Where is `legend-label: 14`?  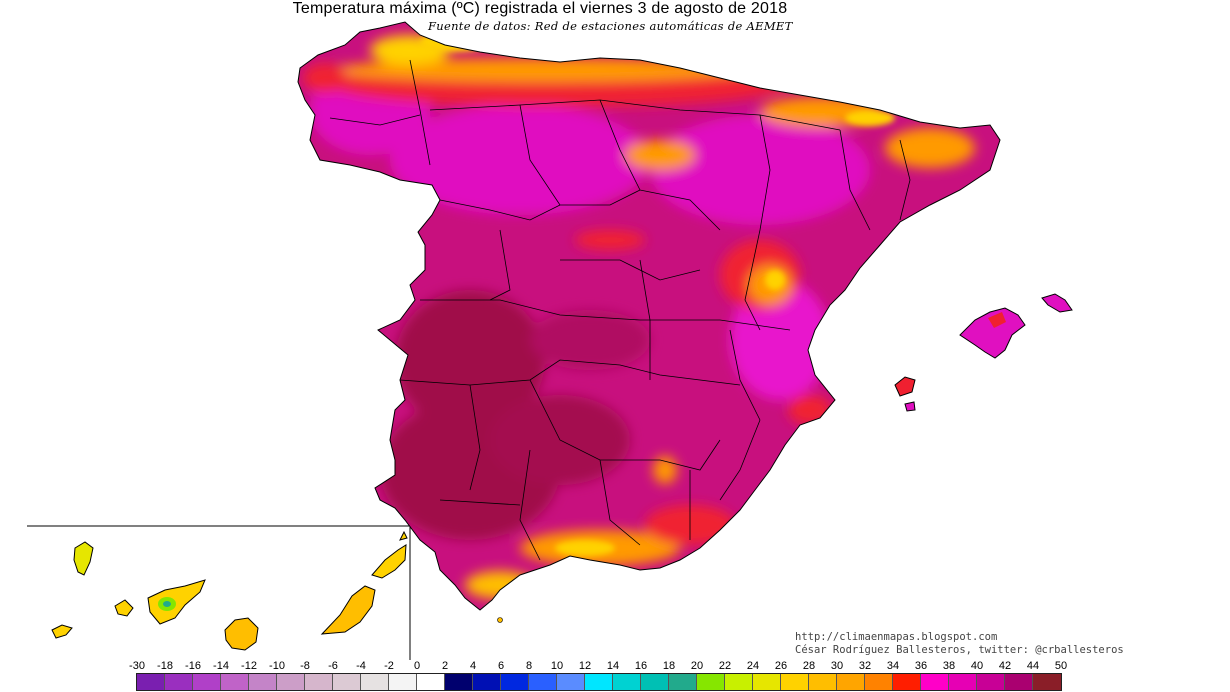 legend-label: 14 is located at coordinates (613, 666).